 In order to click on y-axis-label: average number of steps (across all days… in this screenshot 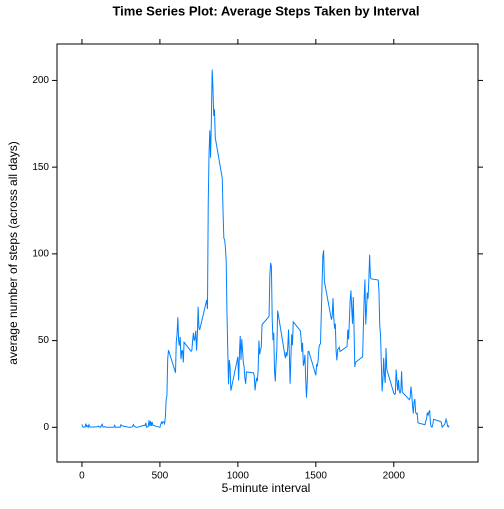, I will do `click(13, 252)`.